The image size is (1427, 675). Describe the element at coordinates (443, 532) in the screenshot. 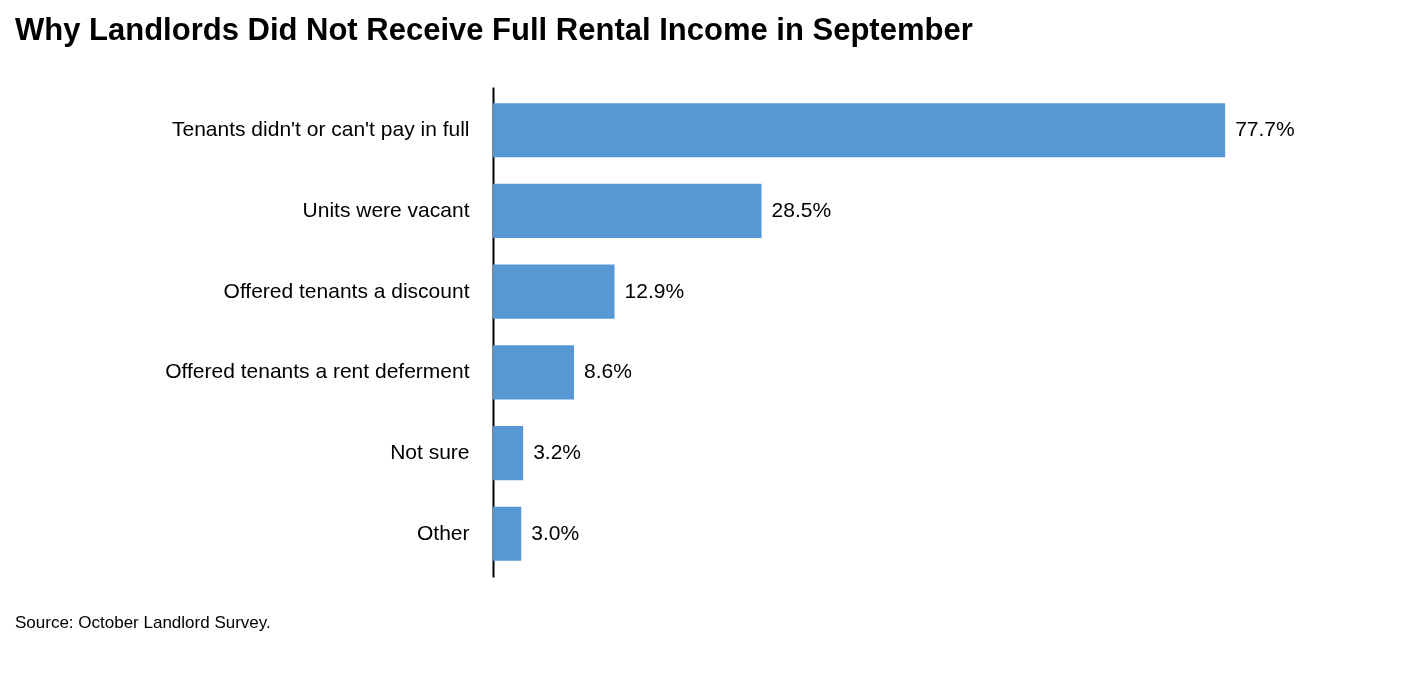

I see `y-tick-label: Other` at that location.